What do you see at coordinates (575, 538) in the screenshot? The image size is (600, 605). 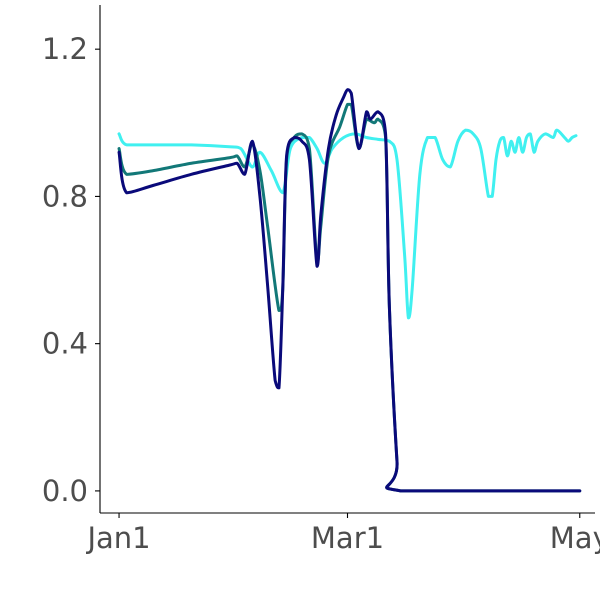 I see `x-tick-label: May` at bounding box center [575, 538].